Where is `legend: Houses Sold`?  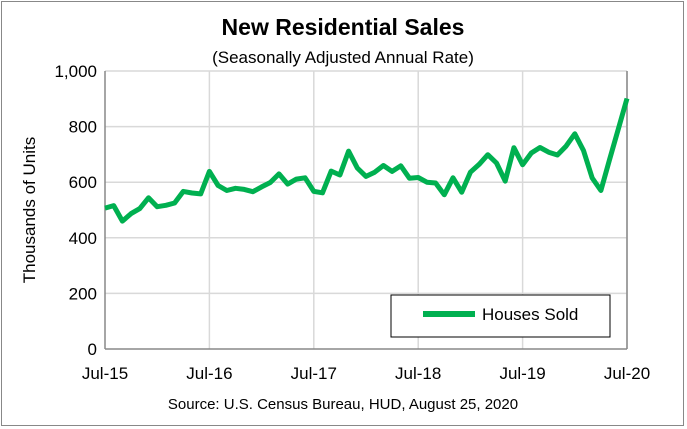 legend: Houses Sold is located at coordinates (500, 316).